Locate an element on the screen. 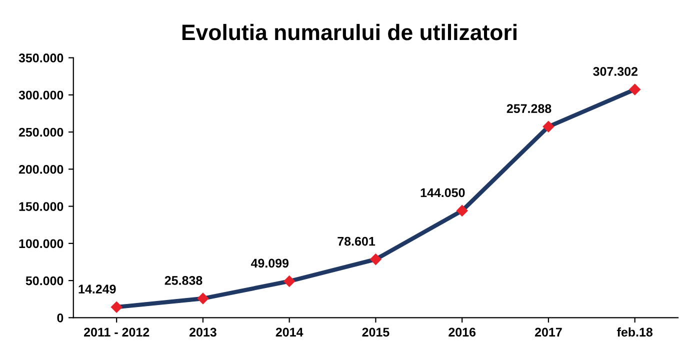 Image resolution: width=699 pixels, height=361 pixels. y-tick-label: 350.000 is located at coordinates (41, 58).